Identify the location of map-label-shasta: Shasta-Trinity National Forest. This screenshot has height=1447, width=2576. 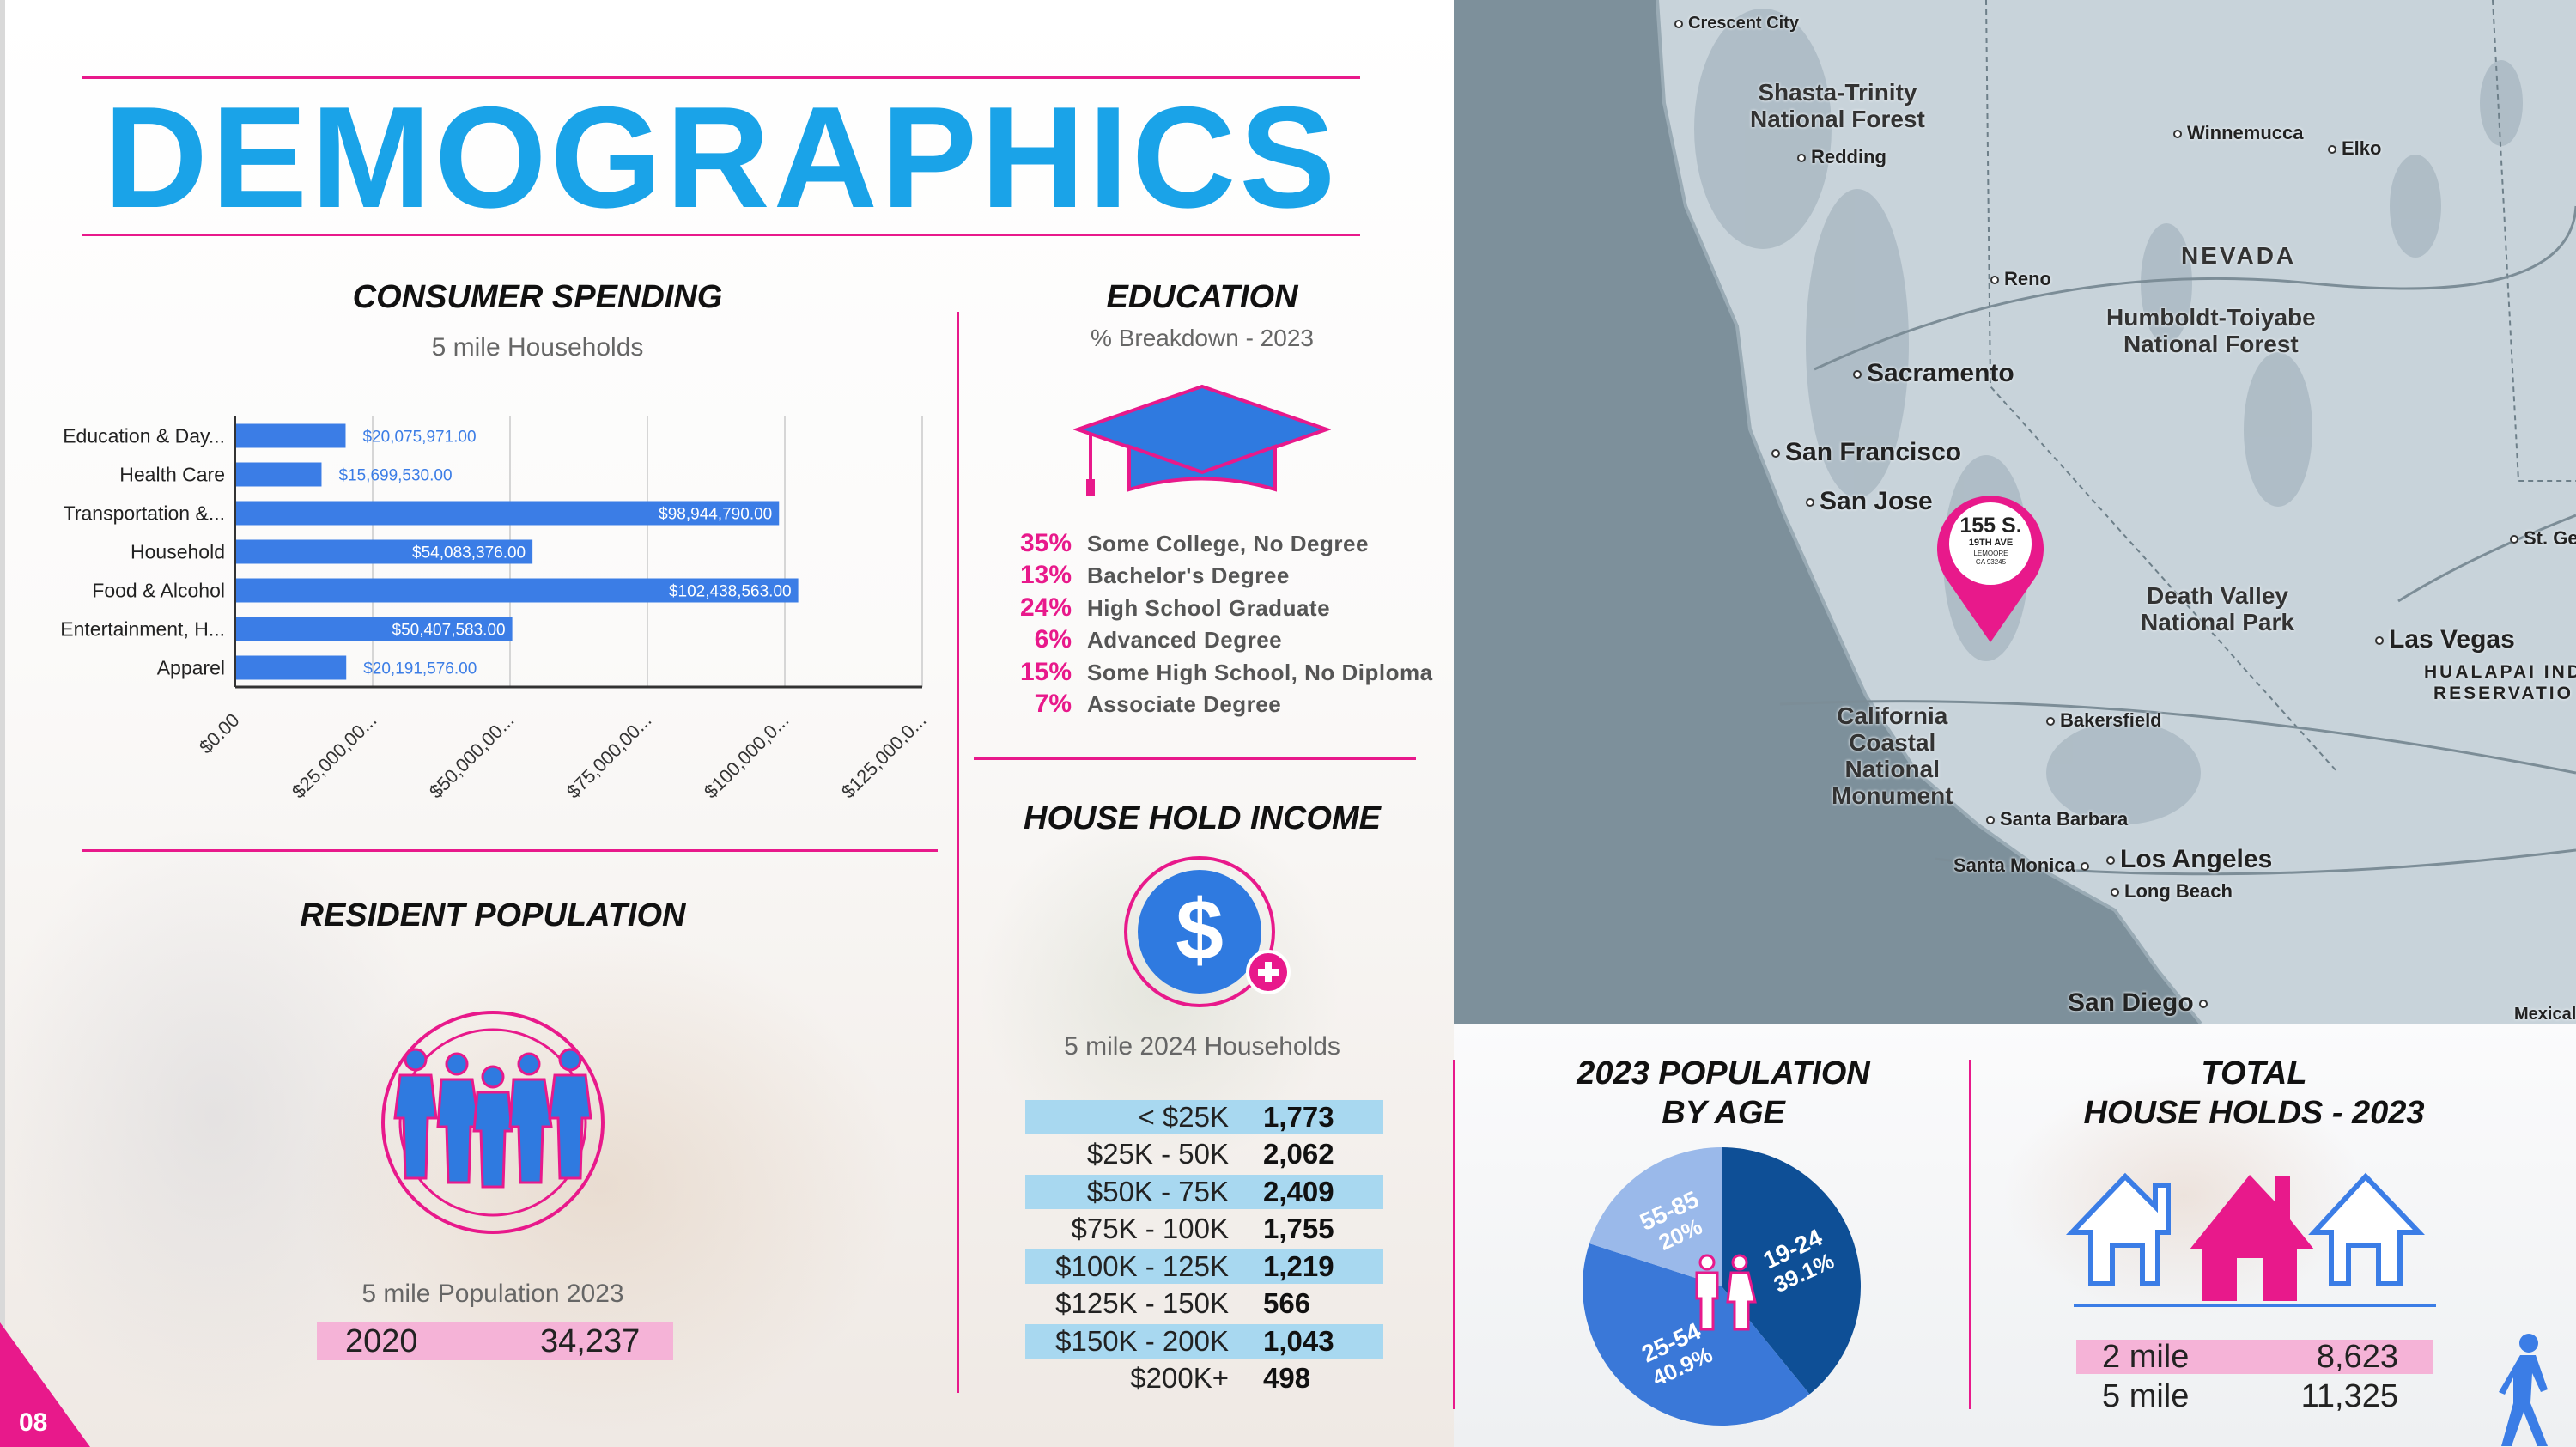
(1837, 105).